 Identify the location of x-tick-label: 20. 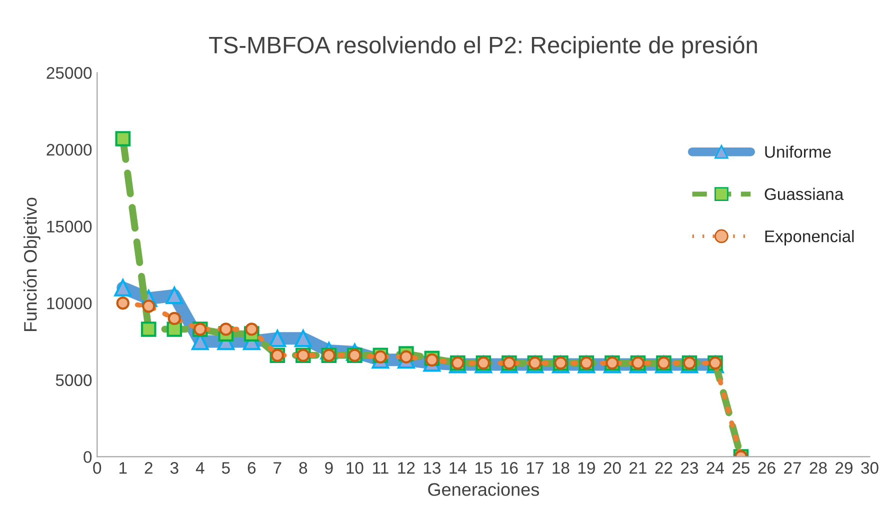
(612, 468).